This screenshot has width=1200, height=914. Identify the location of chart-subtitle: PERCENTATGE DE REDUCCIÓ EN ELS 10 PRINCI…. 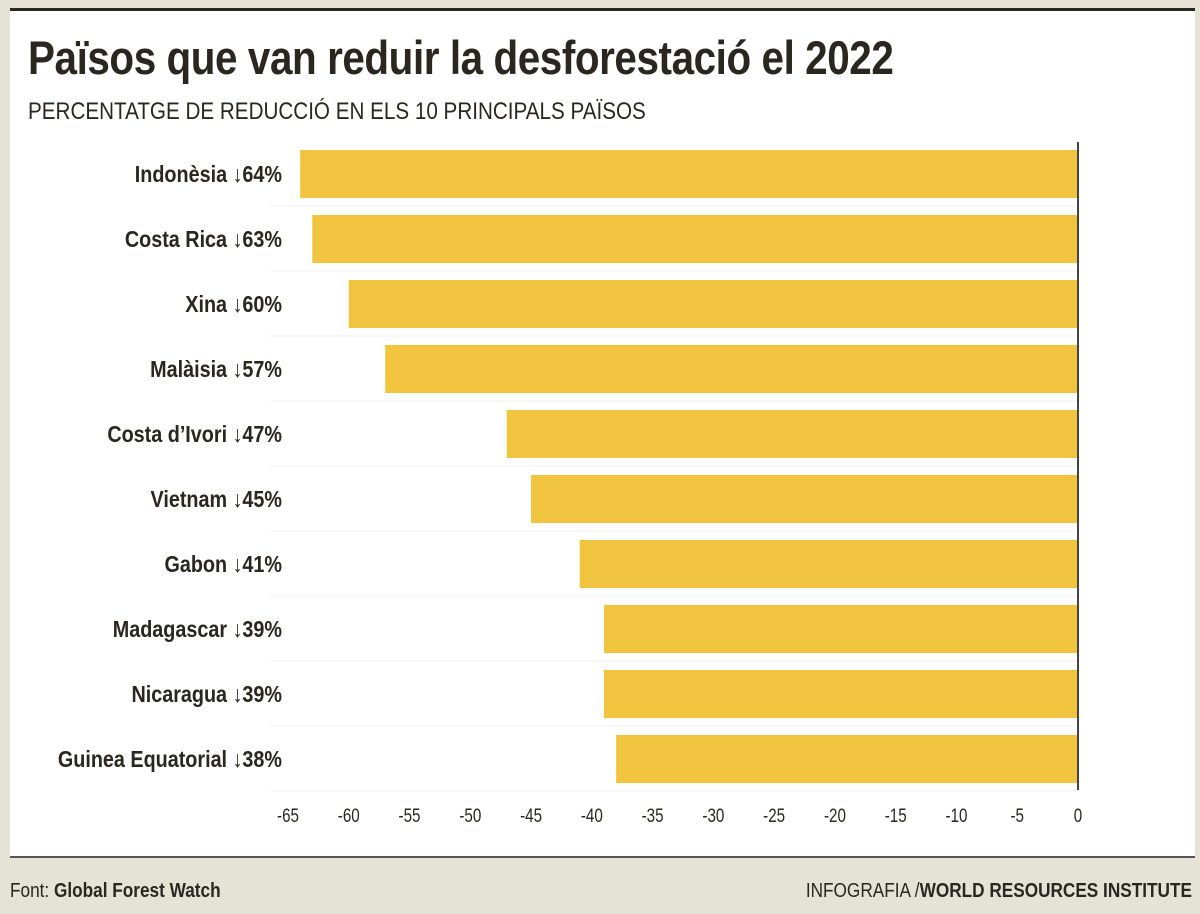
(337, 111).